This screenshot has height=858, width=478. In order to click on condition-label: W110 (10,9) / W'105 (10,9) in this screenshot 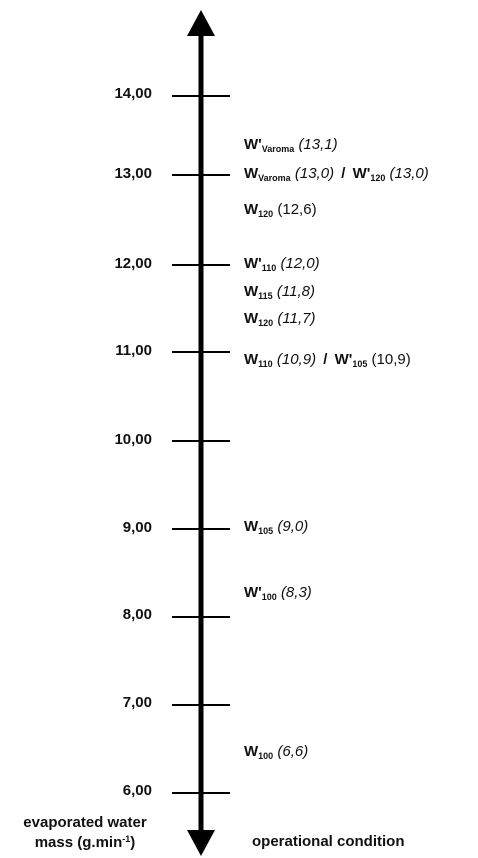, I will do `click(327, 360)`.